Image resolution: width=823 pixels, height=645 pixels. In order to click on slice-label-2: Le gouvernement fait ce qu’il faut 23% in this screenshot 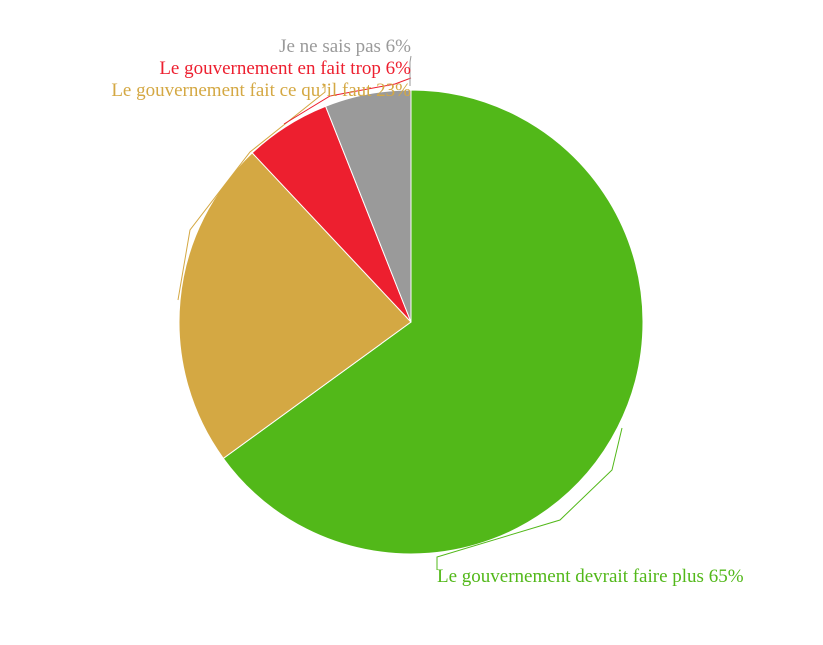, I will do `click(261, 90)`.